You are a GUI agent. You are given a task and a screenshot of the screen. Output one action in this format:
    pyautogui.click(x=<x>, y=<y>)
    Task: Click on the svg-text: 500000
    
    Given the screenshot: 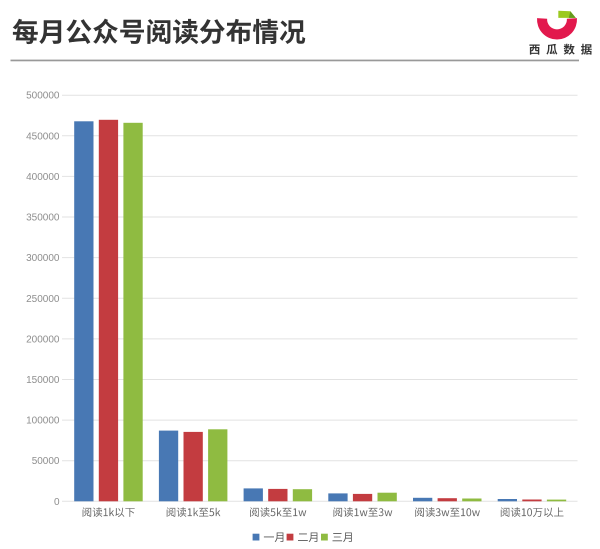 What is the action you would take?
    pyautogui.click(x=43, y=96)
    